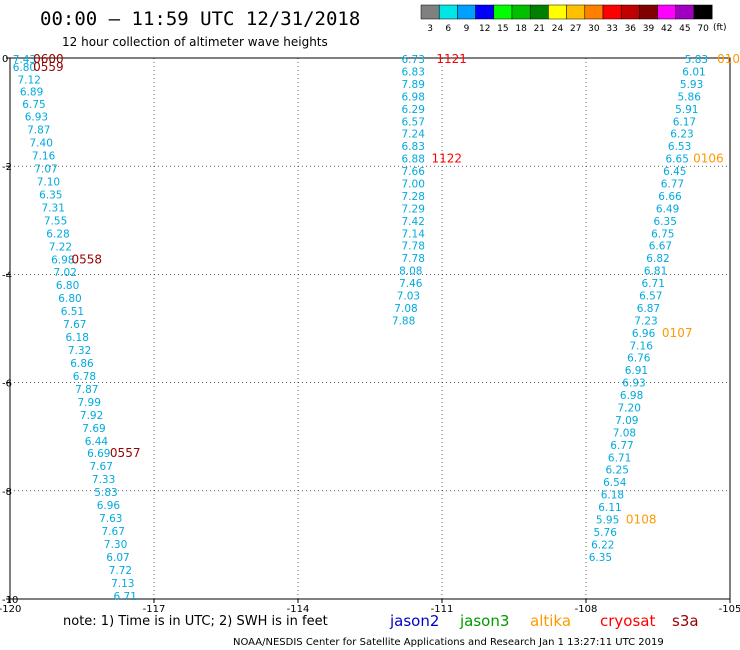 Image resolution: width=740 pixels, height=650 pixels. I want to click on satellite-s3a: s3a, so click(685, 621).